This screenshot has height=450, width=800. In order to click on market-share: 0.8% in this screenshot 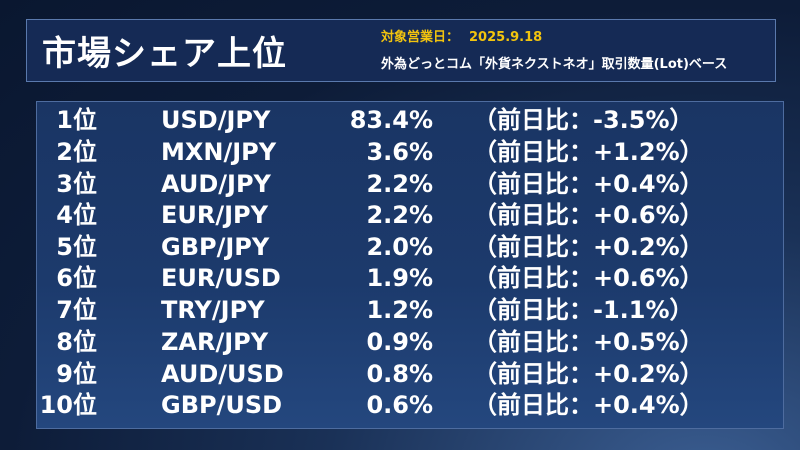, I will do `click(399, 374)`.